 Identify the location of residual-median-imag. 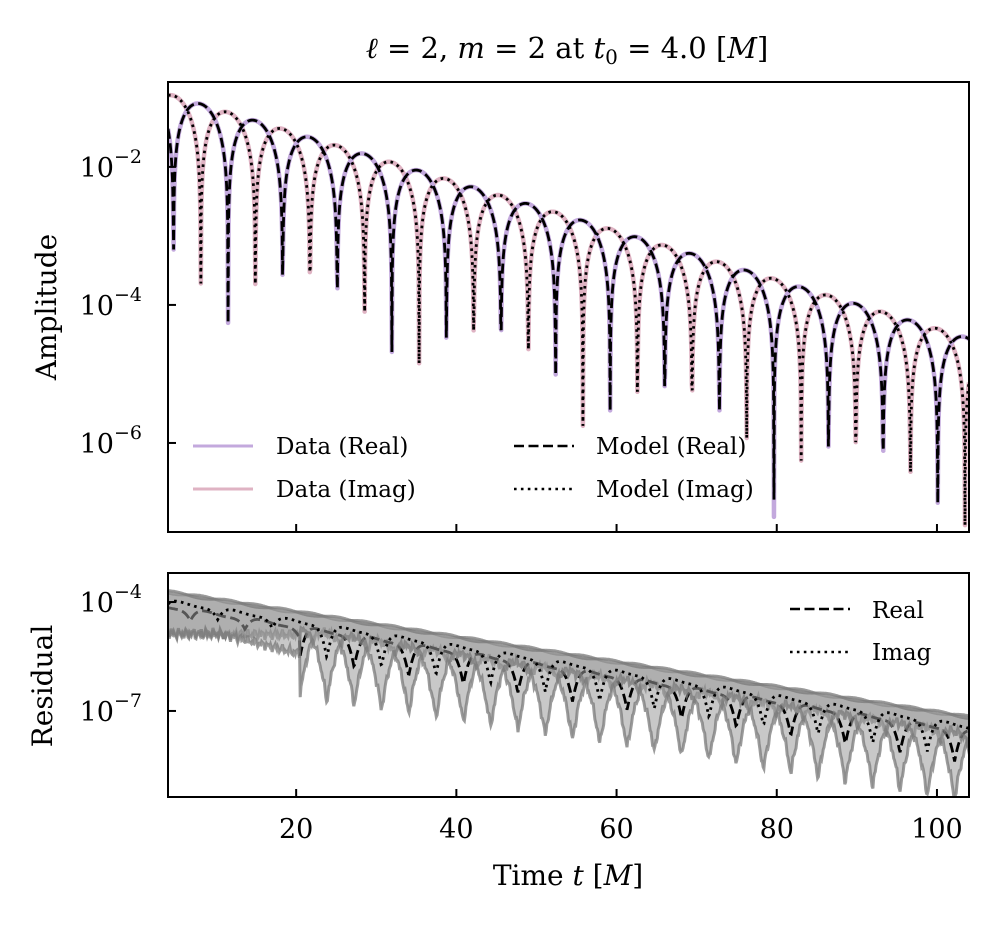
(568, 675).